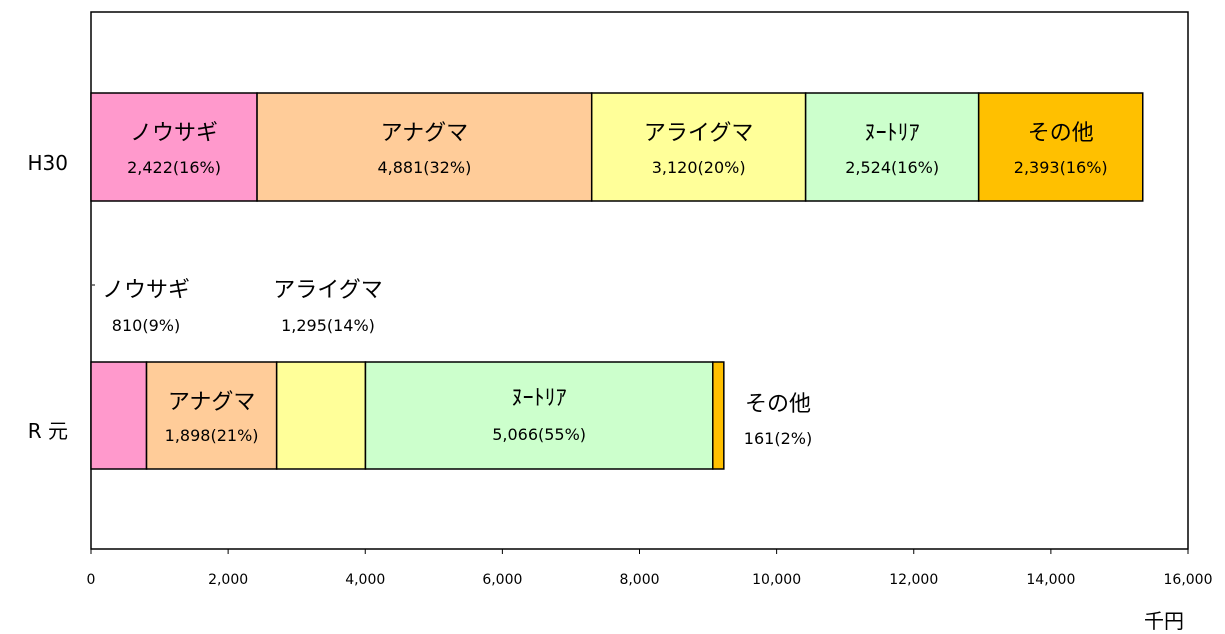 The width and height of the screenshot is (1225, 634). What do you see at coordinates (146, 325) in the screenshot?
I see `data-label: 810(9%)` at bounding box center [146, 325].